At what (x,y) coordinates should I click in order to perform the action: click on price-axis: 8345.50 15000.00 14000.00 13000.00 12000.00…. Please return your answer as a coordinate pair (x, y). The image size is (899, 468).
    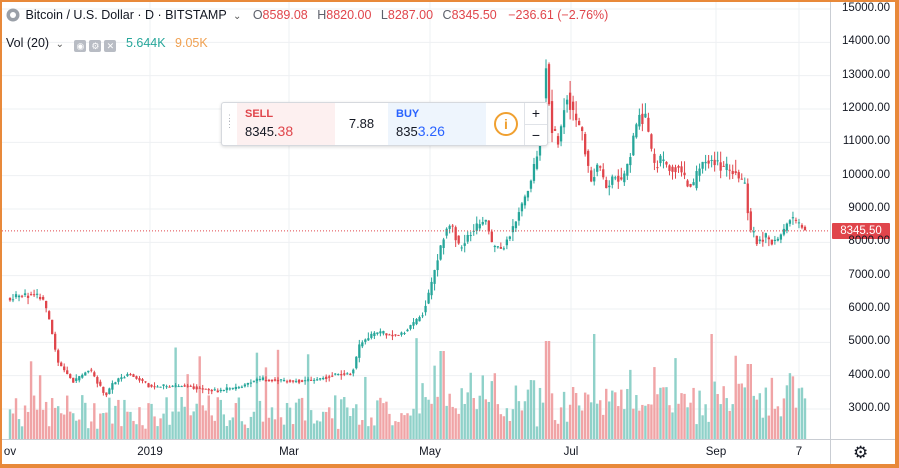
    Looking at the image, I should click on (862, 220).